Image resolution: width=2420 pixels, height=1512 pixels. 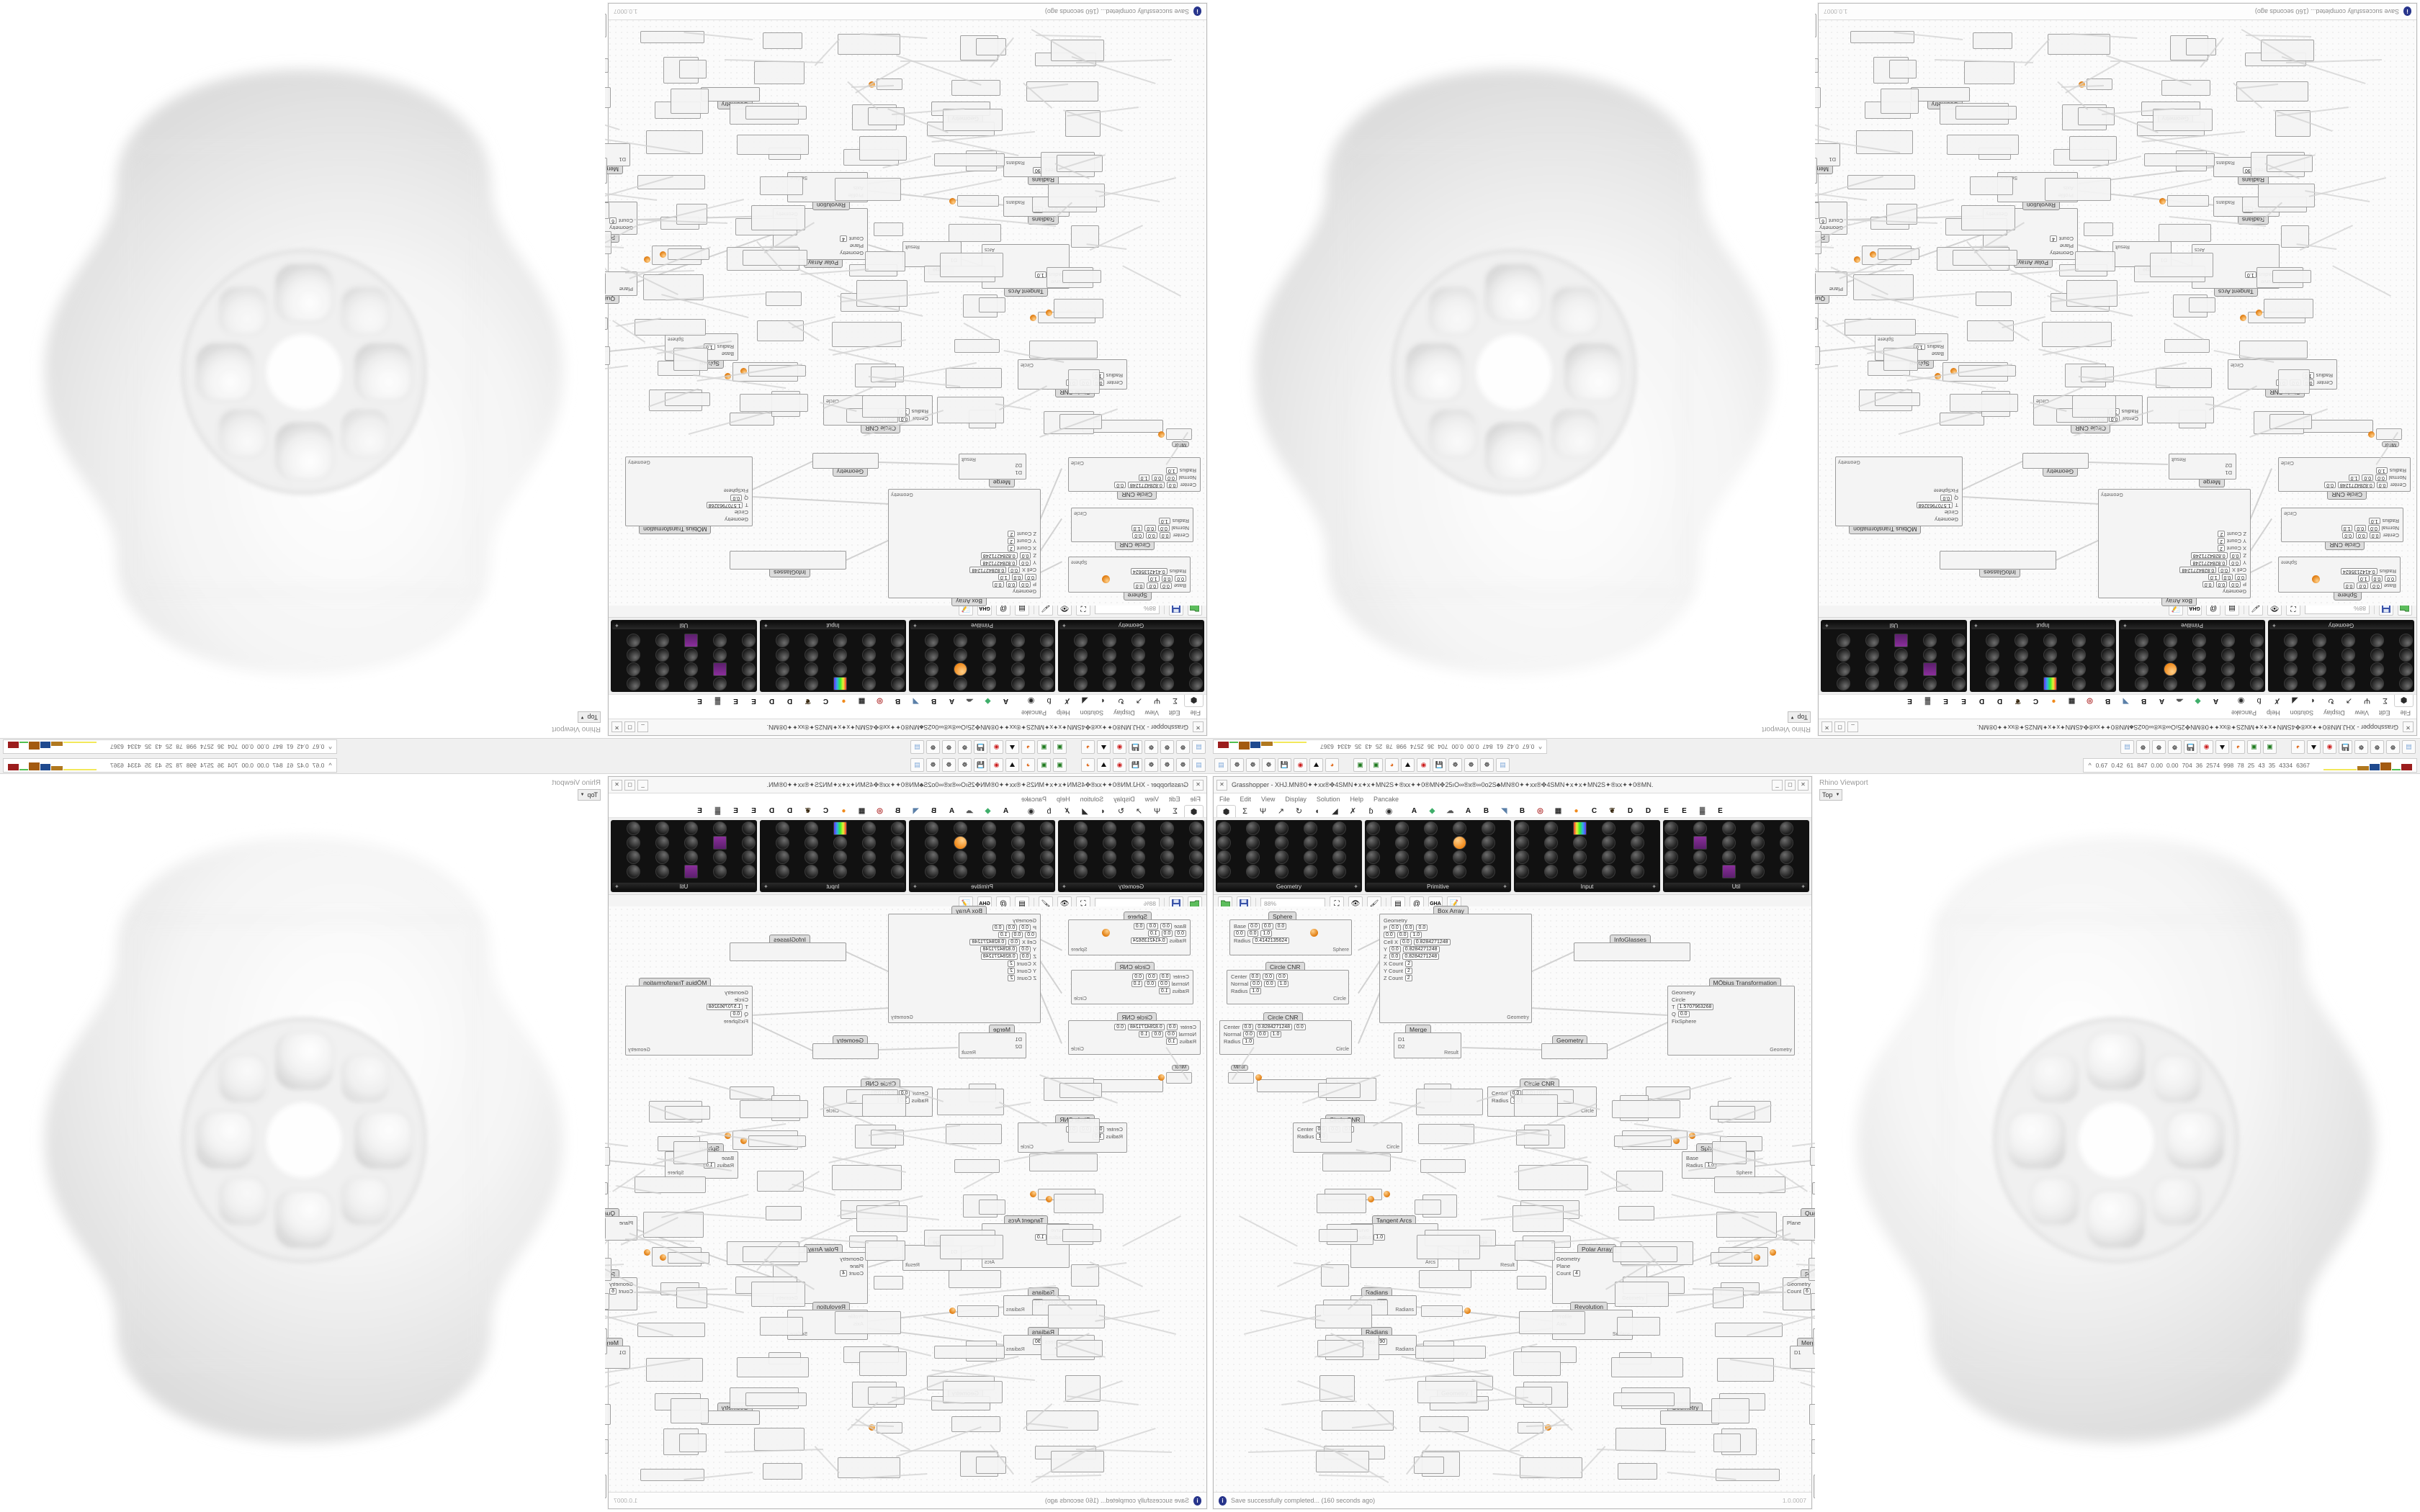 I want to click on display-tab: ◉, so click(x=1031, y=700).